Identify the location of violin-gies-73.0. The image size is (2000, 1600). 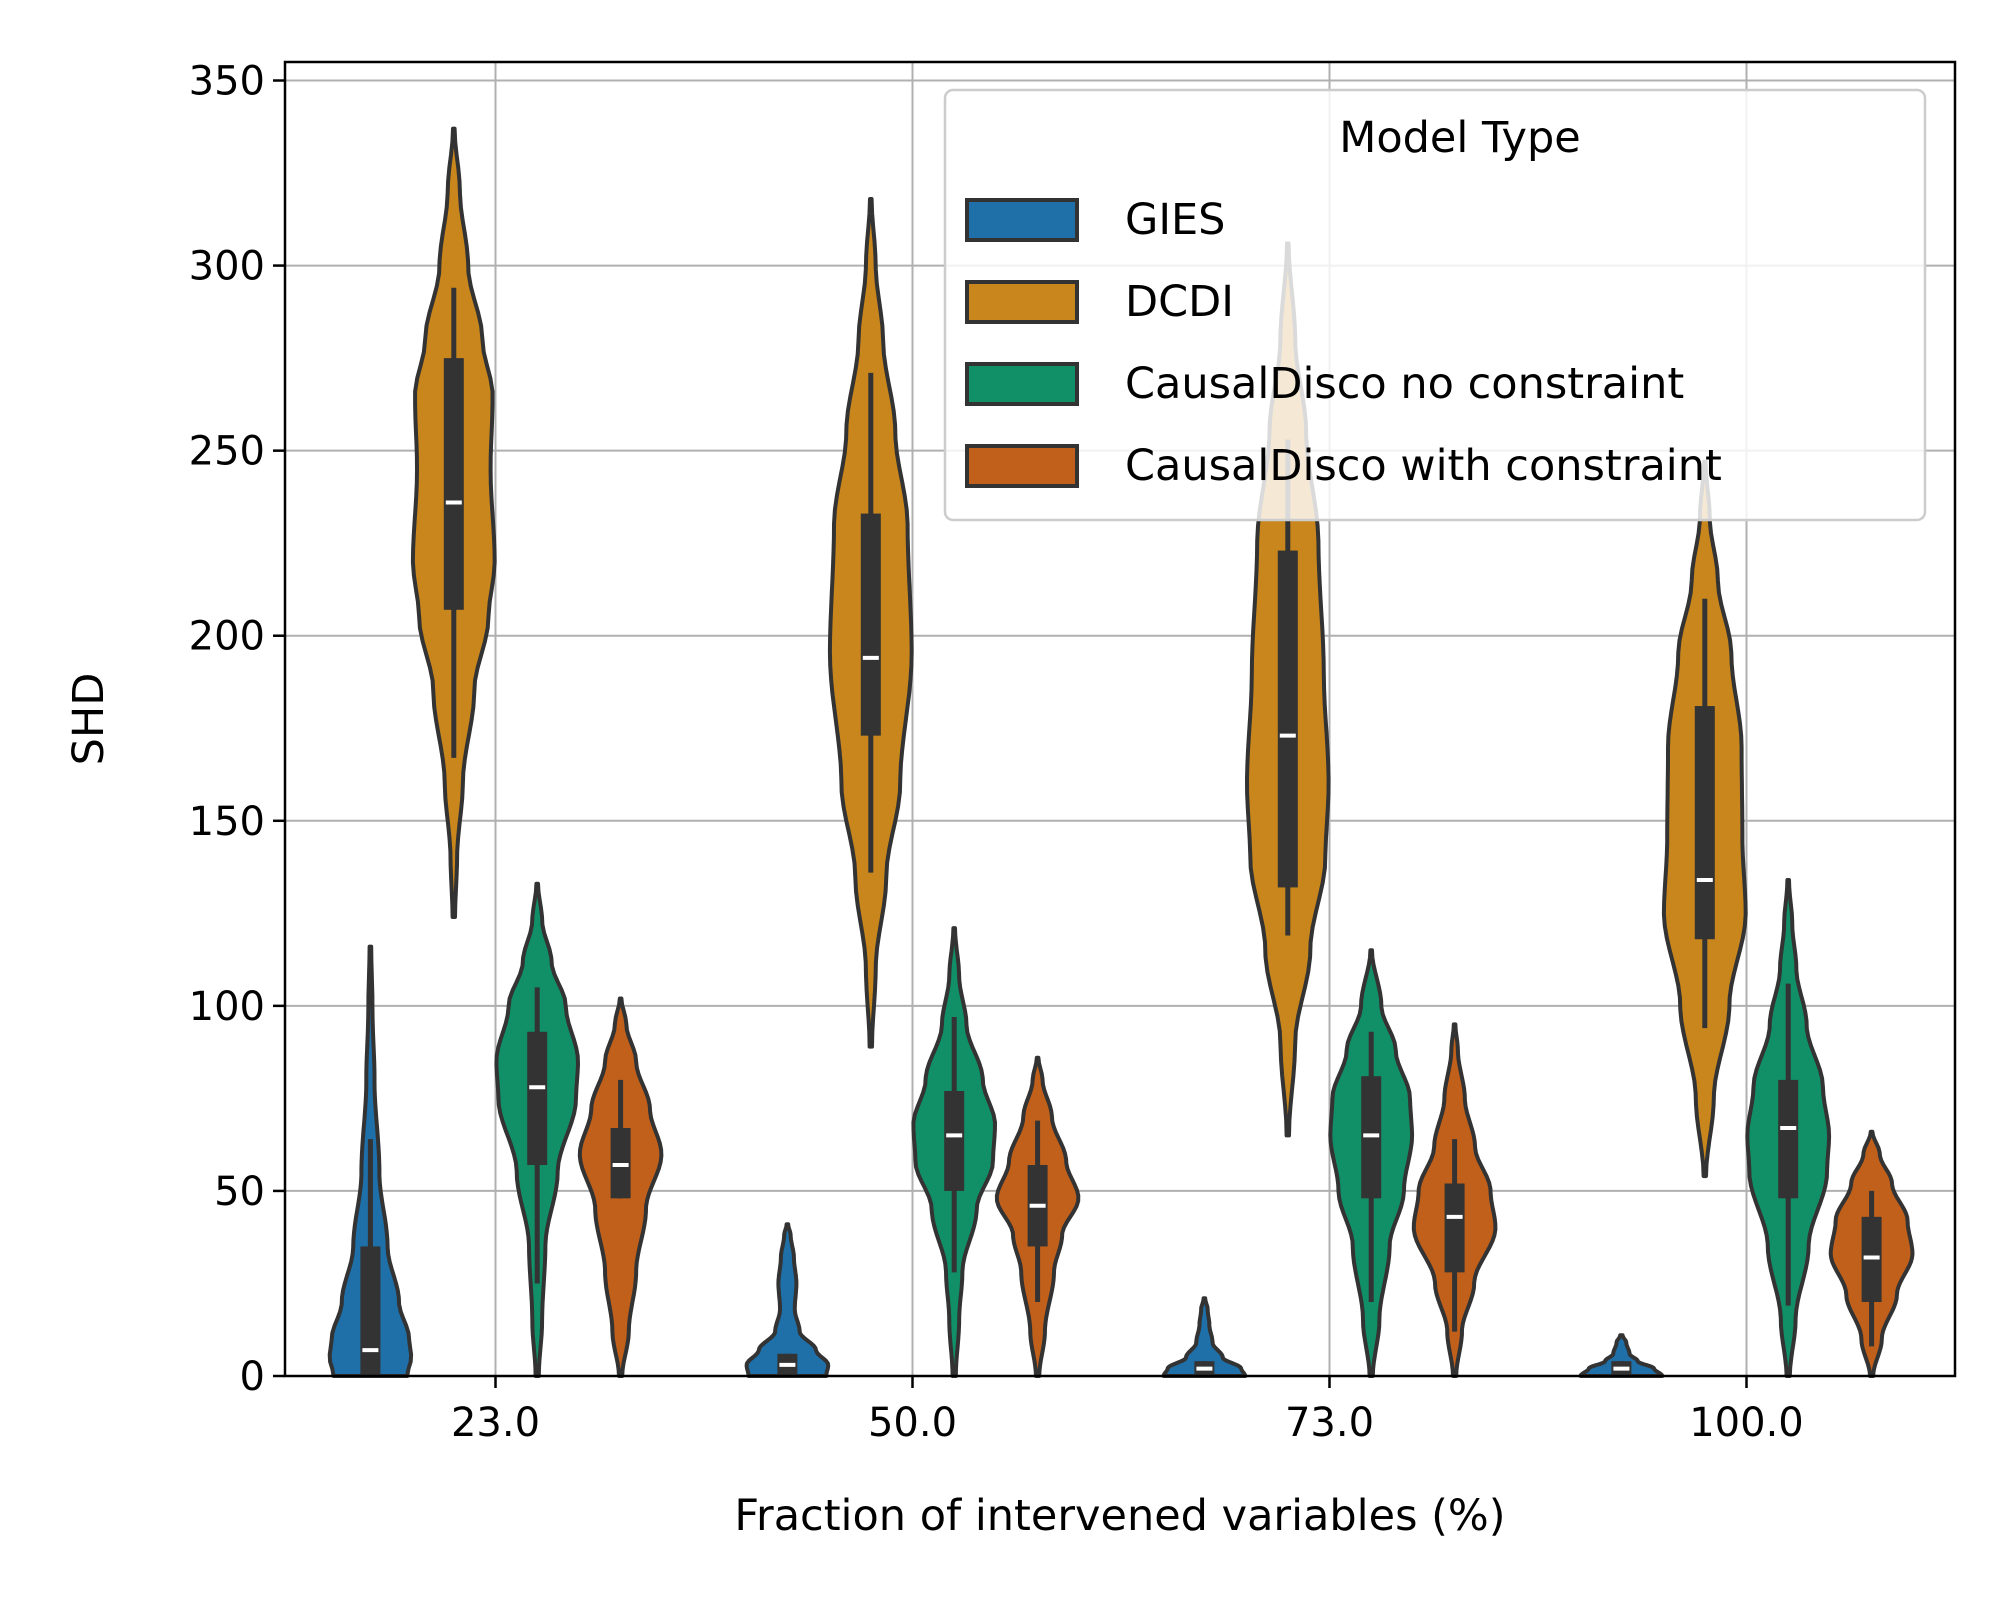
(1204, 1337).